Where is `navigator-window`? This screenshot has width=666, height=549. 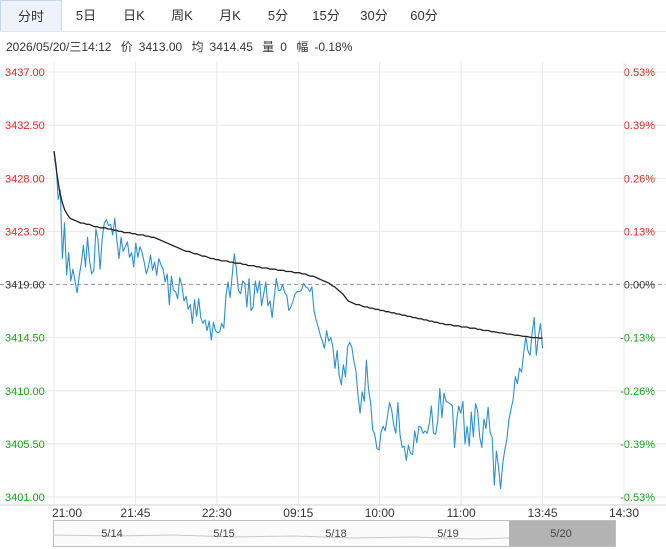
navigator-window is located at coordinates (562, 533).